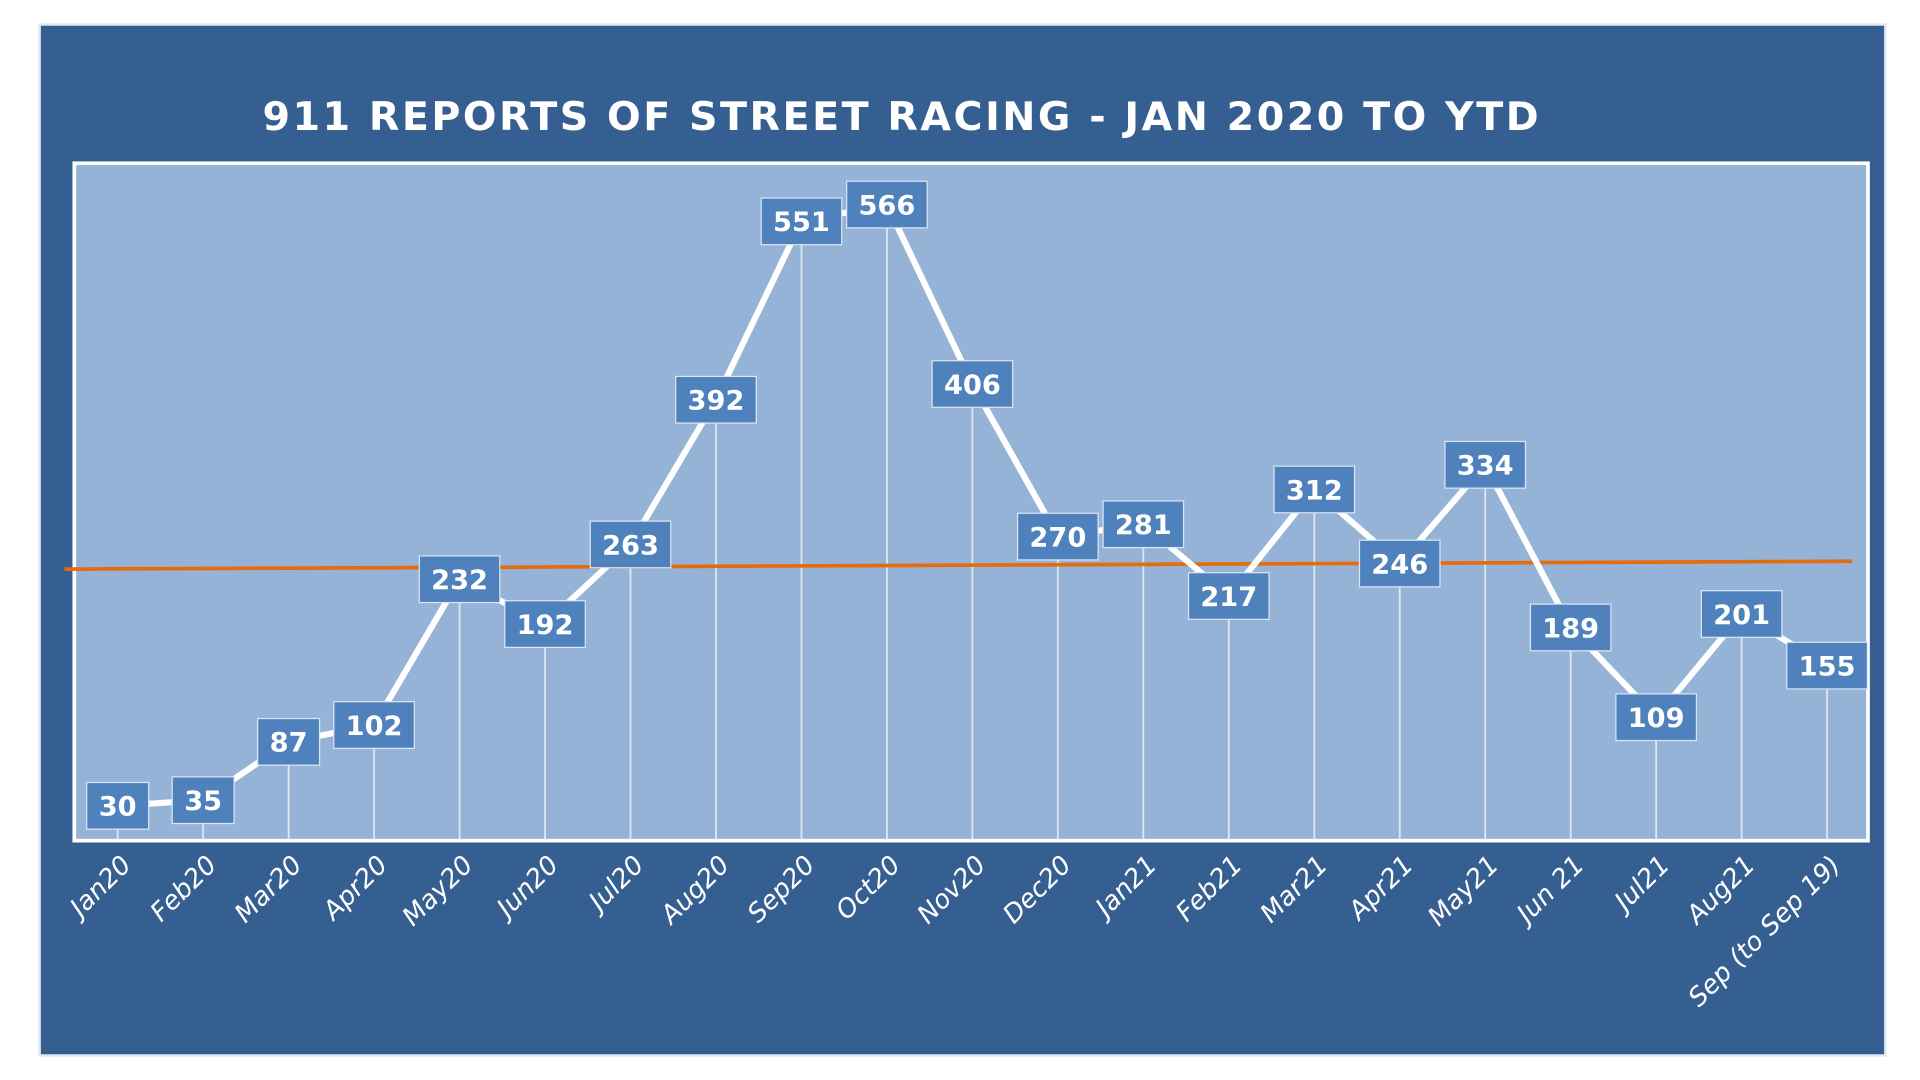  I want to click on data-label: 201, so click(1741, 615).